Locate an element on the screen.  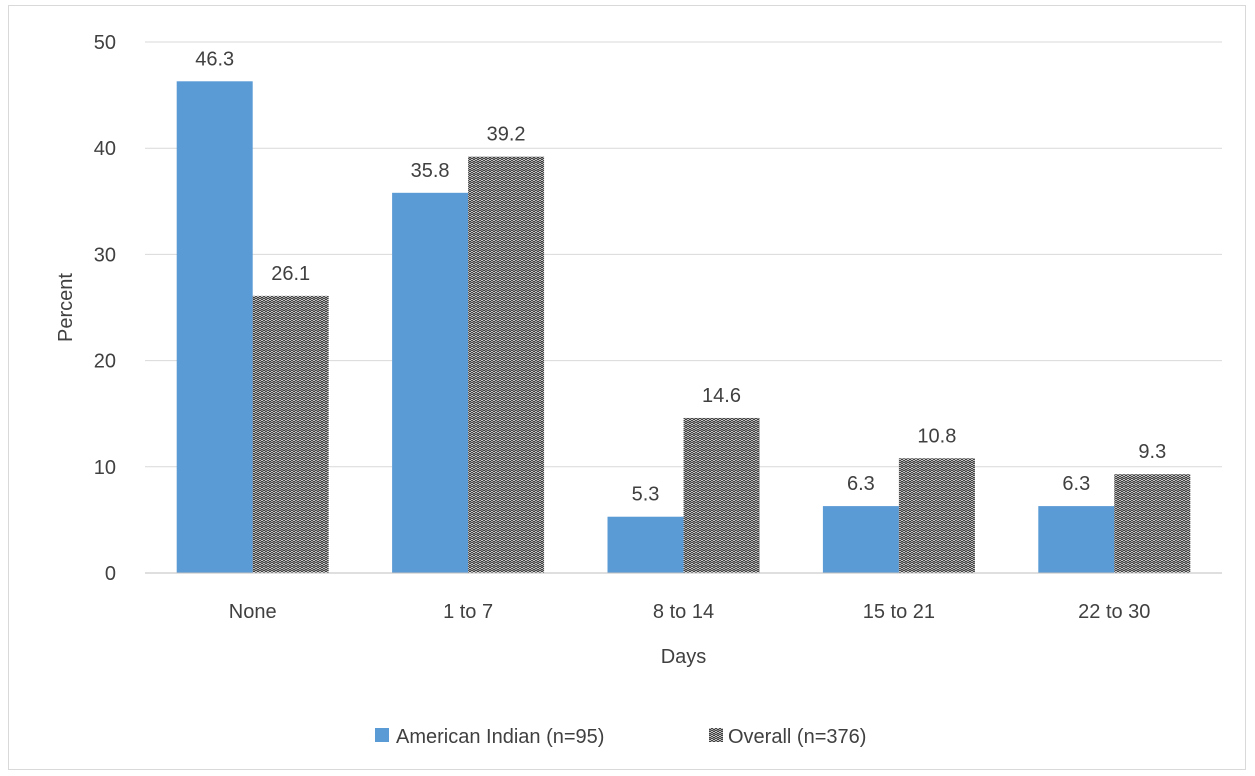
legend-label-american-indian: American Indian (n=95) is located at coordinates (500, 737).